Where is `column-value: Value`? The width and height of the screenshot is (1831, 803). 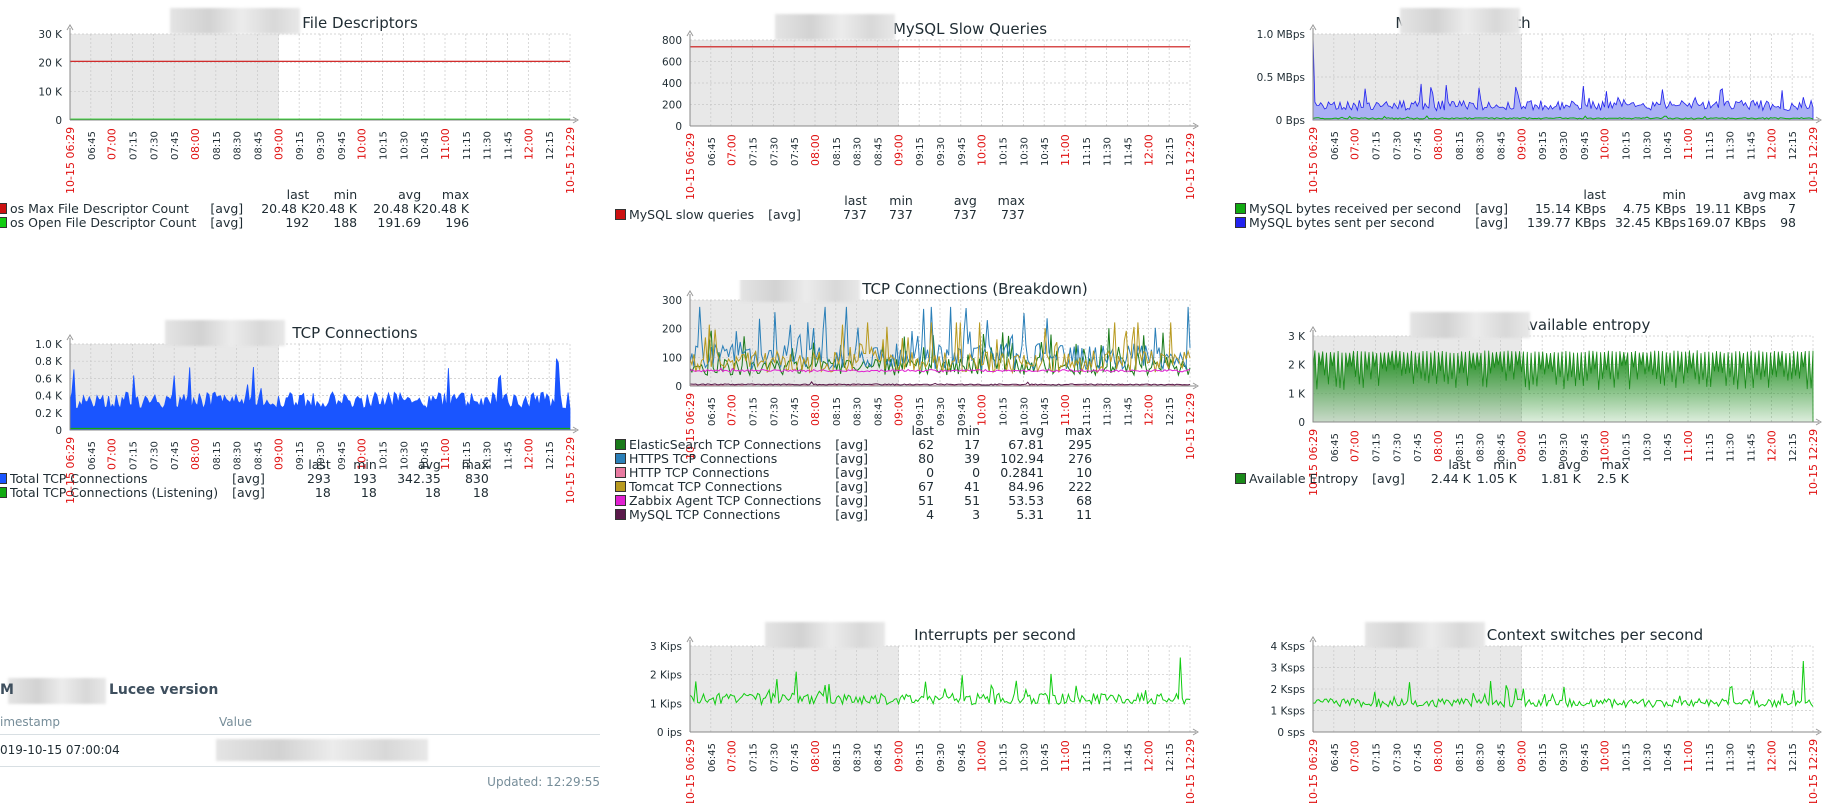 column-value: Value is located at coordinates (235, 722).